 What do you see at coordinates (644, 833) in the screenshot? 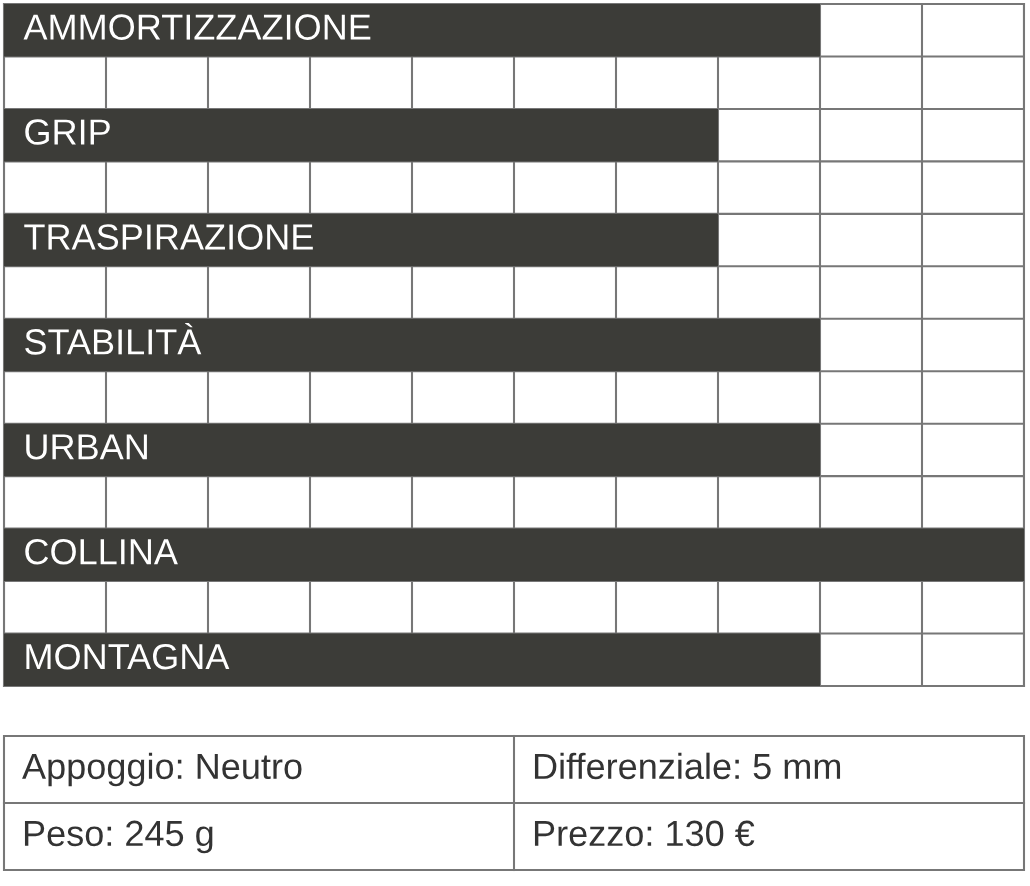
I see `text: Prezzo: 130 €` at bounding box center [644, 833].